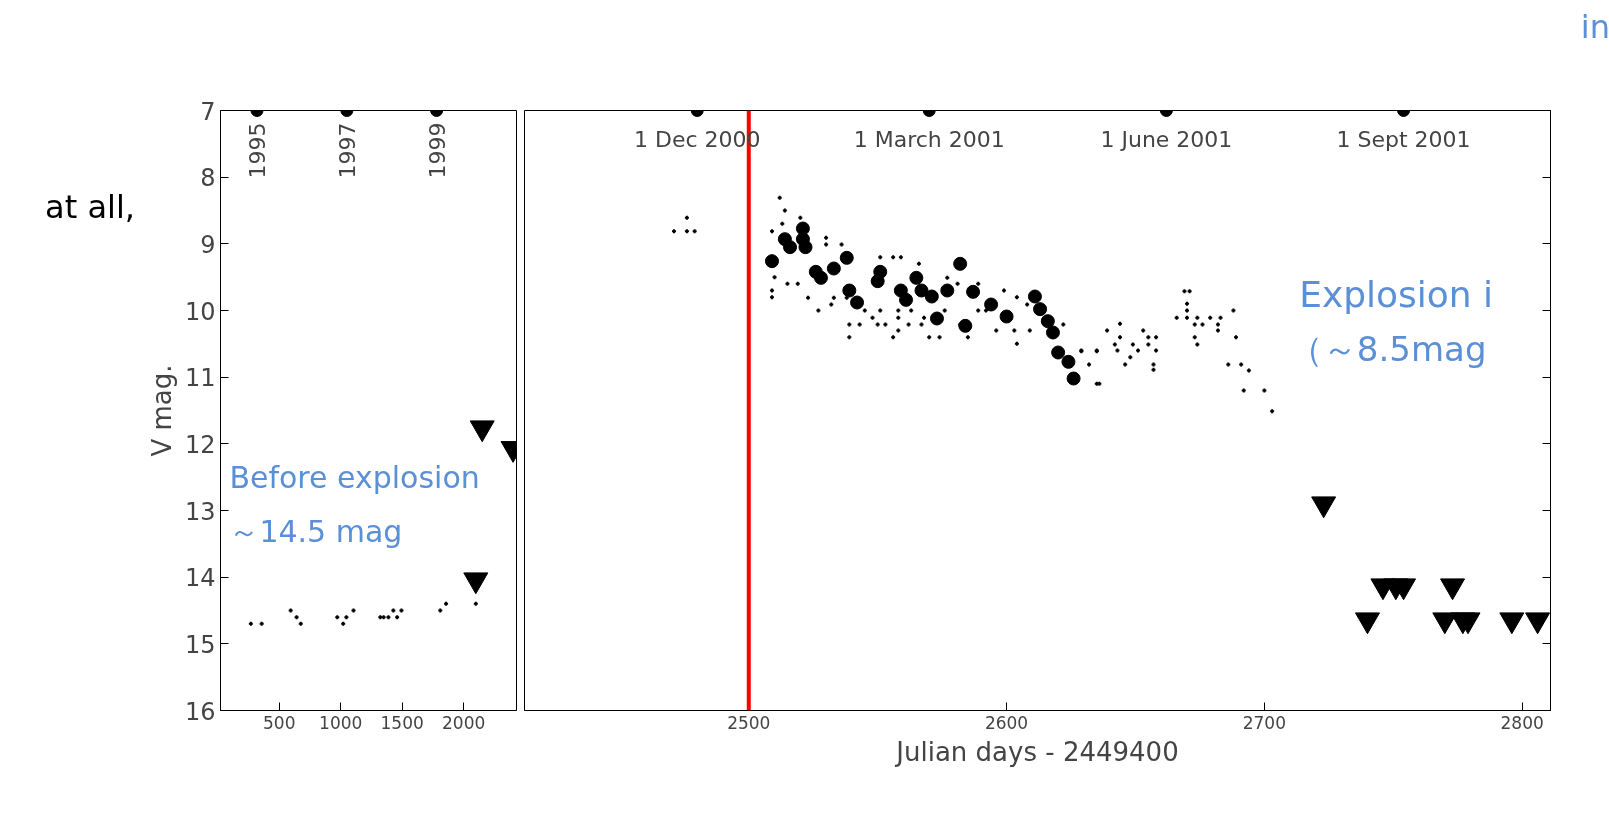 This screenshot has width=1609, height=837. Describe the element at coordinates (1006, 722) in the screenshot. I see `x-tick-label: 2600` at that location.